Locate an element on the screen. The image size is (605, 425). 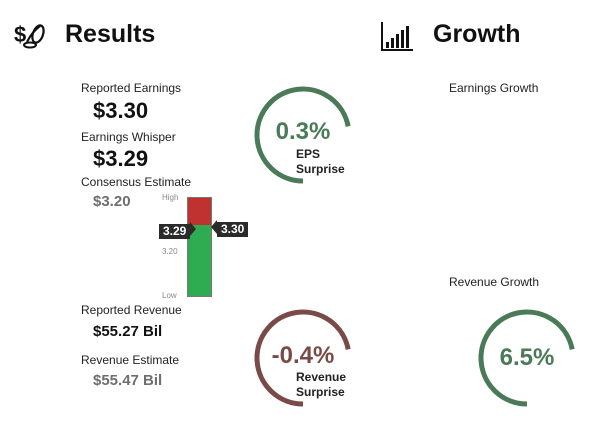
revenue-growth-label: Revenue Growth is located at coordinates (494, 282).